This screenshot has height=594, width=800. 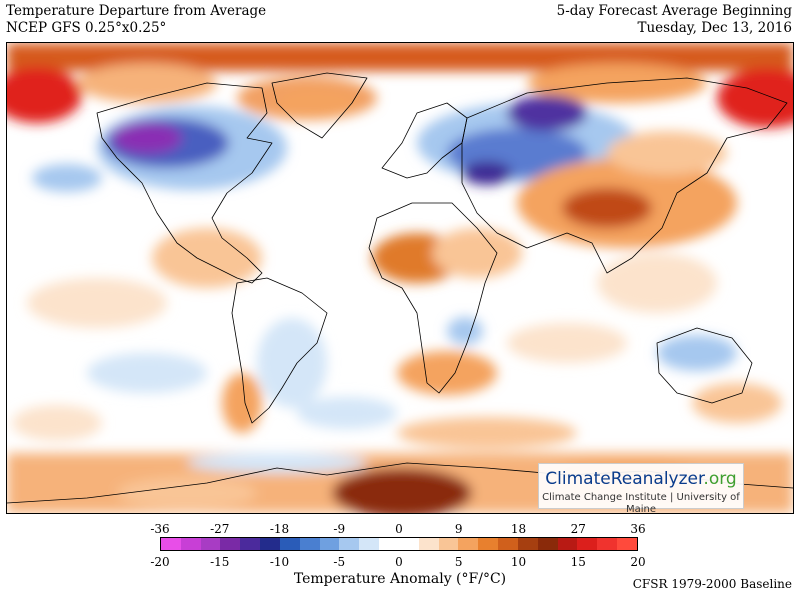 What do you see at coordinates (136, 11) in the screenshot?
I see `map-title: Temperature Departure from Average` at bounding box center [136, 11].